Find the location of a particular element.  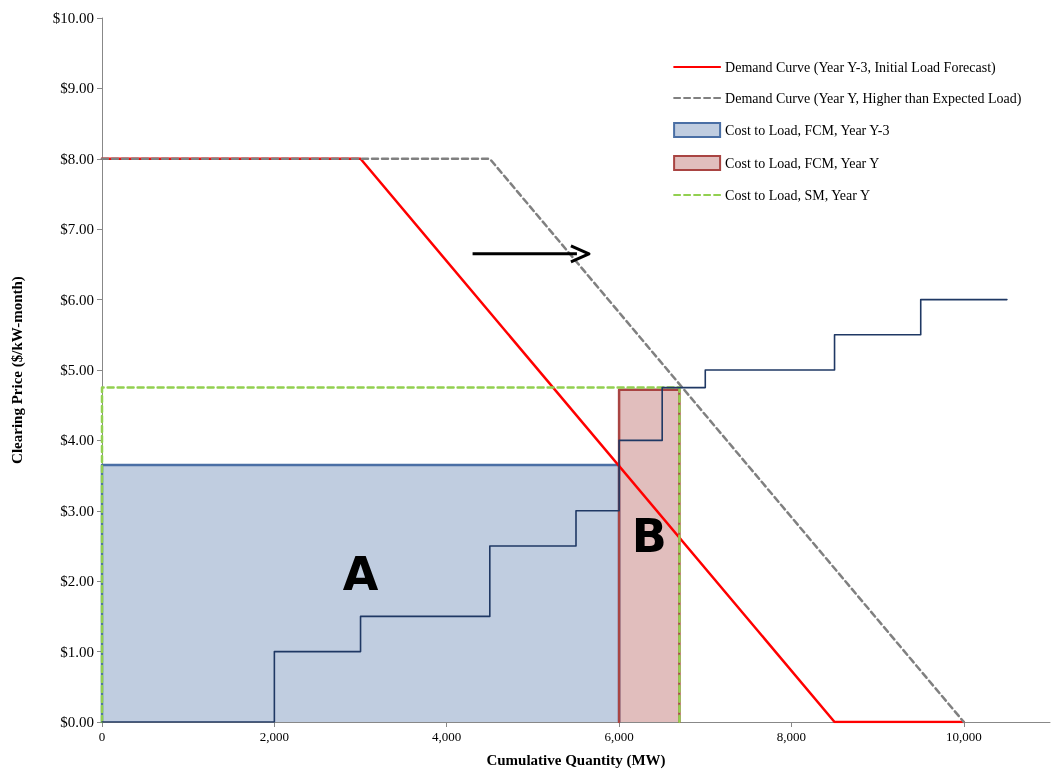

x-tick-label: 0 is located at coordinates (102, 736).